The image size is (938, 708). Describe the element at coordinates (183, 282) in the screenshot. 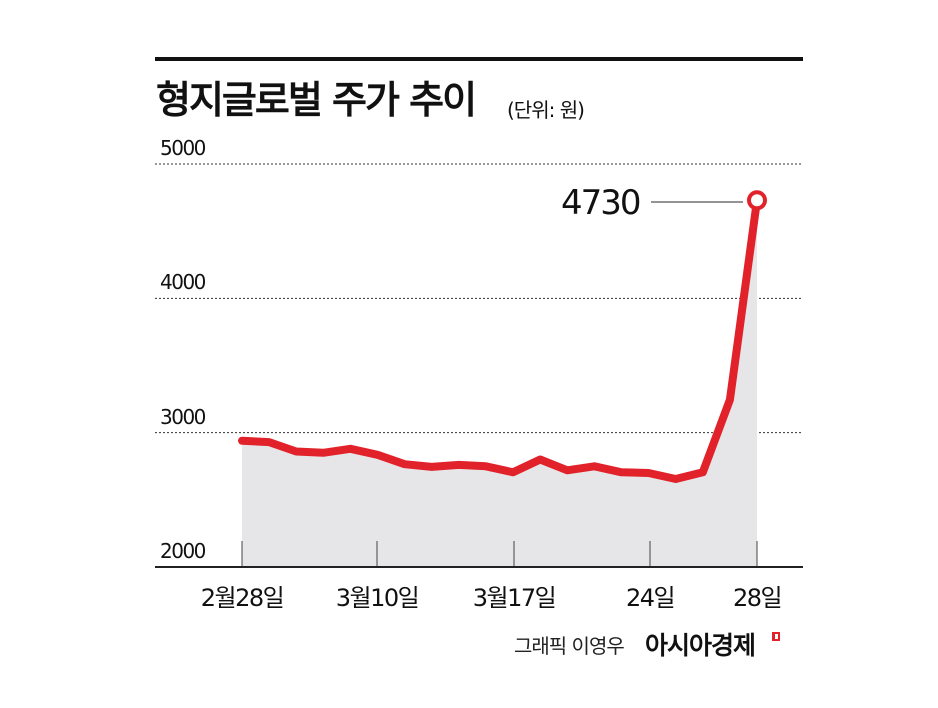

I see `y-tick-4000: 4000` at that location.